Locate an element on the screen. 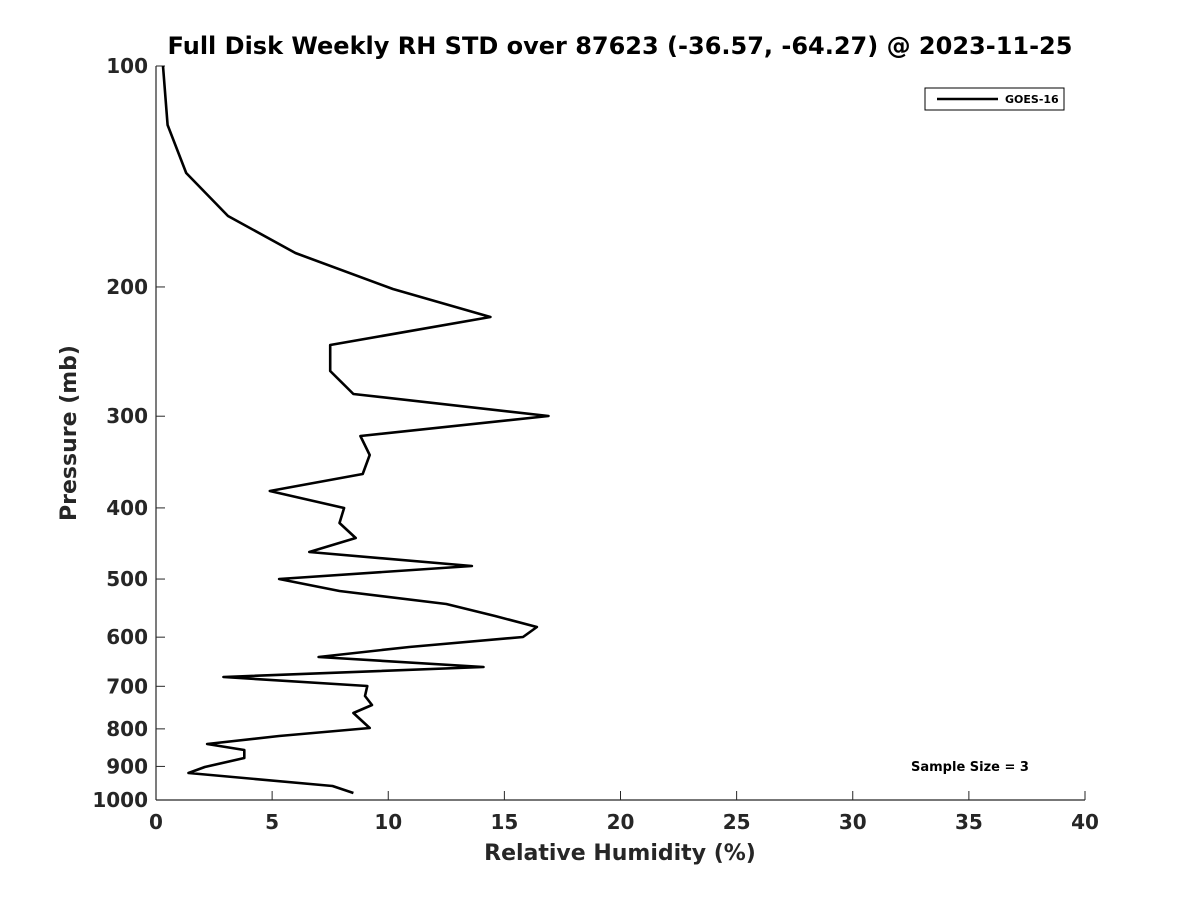 The height and width of the screenshot is (900, 1200). x-tick-label: 25 is located at coordinates (737, 822).